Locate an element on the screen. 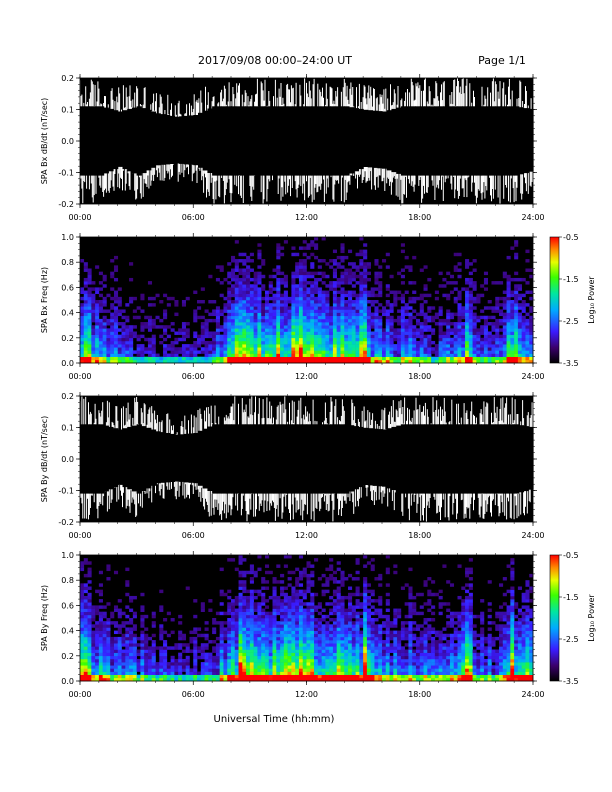 This screenshot has width=612, height=792. x-axis: 00:00 06:00 12:00 18:00 24:00 is located at coordinates (306, 307).